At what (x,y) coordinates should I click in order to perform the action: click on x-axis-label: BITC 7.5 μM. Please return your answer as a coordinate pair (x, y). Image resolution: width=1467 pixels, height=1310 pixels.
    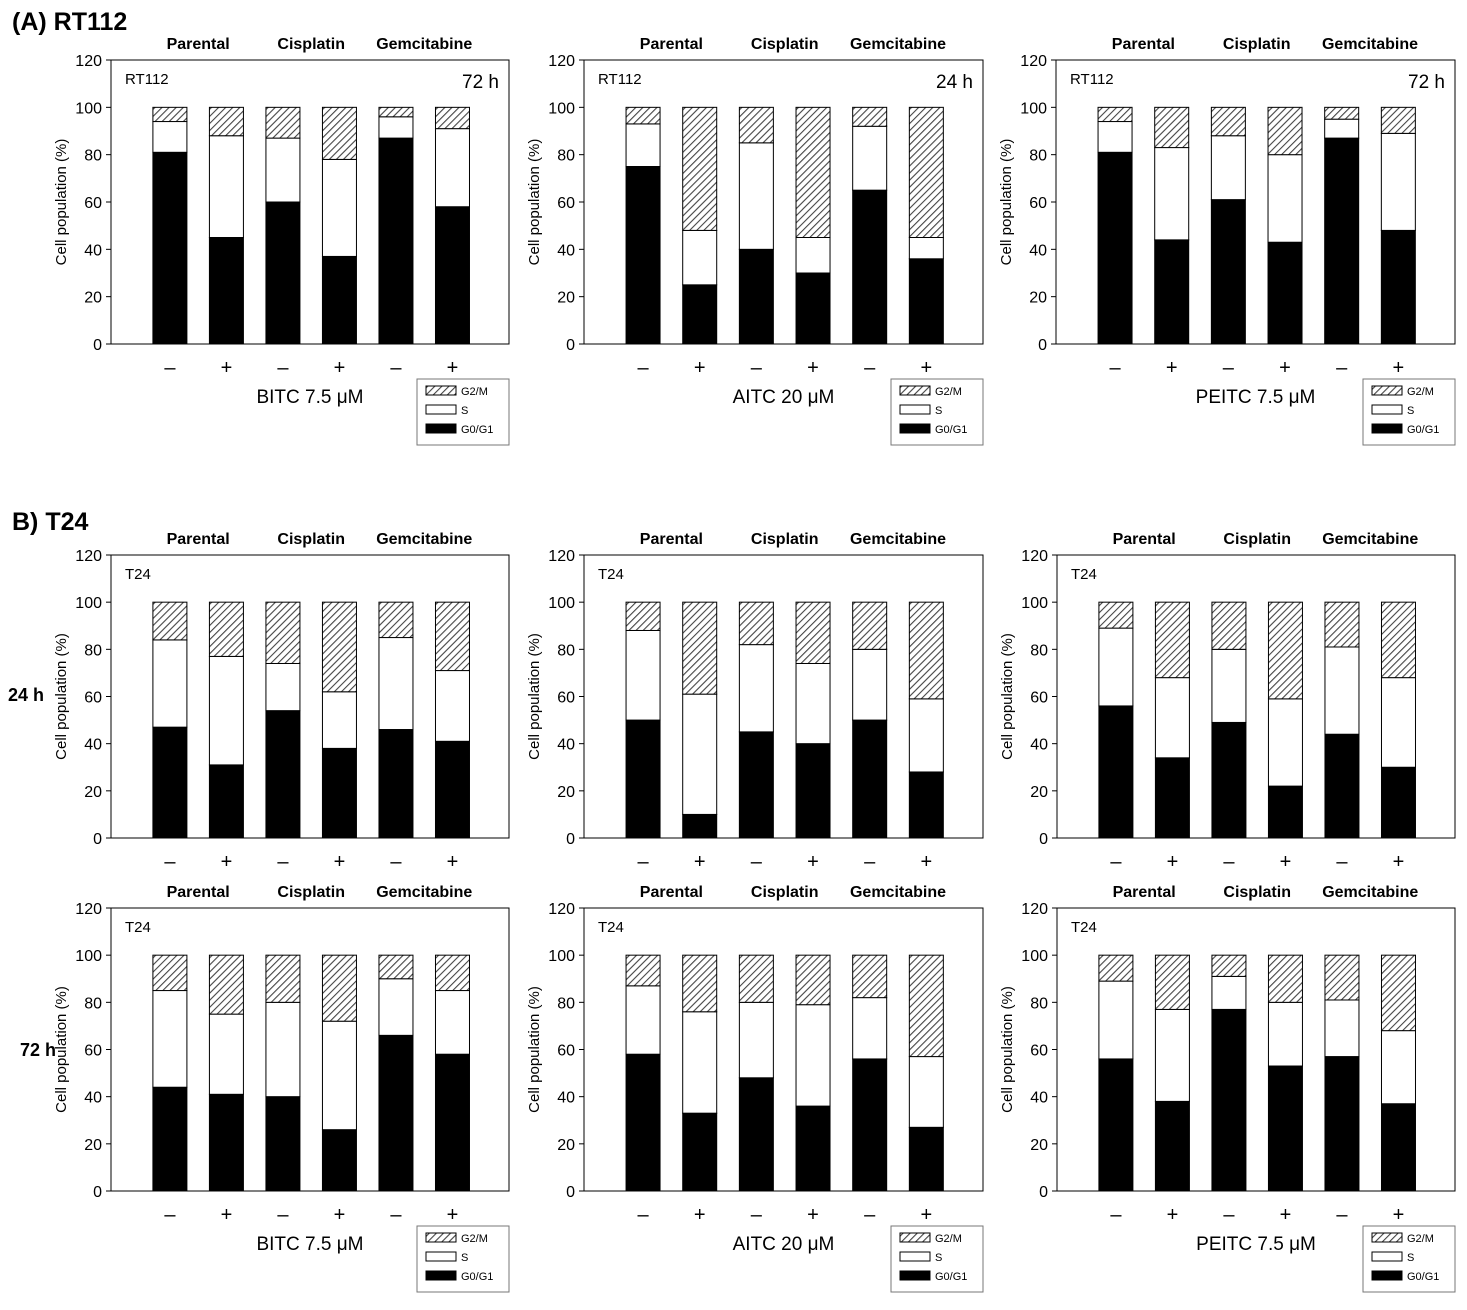
    Looking at the image, I should click on (309, 397).